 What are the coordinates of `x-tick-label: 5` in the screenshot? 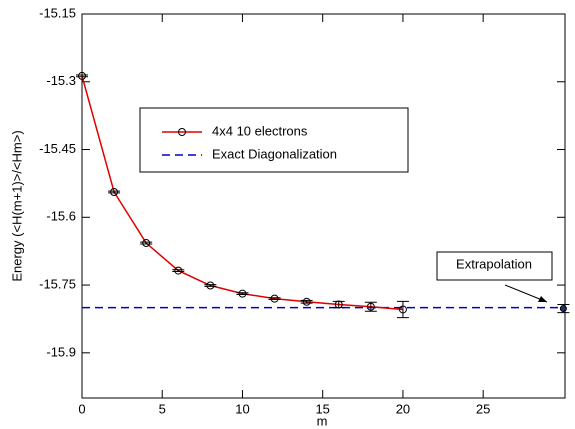 It's located at (162, 408).